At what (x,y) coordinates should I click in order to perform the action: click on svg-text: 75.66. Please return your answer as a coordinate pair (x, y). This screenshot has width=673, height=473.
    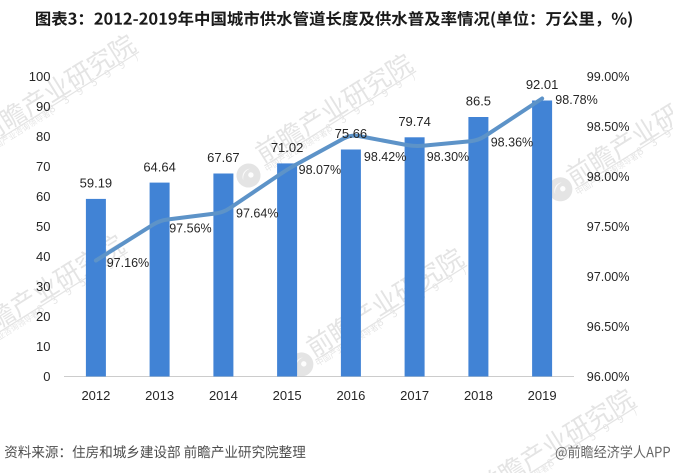
    Looking at the image, I should click on (351, 133).